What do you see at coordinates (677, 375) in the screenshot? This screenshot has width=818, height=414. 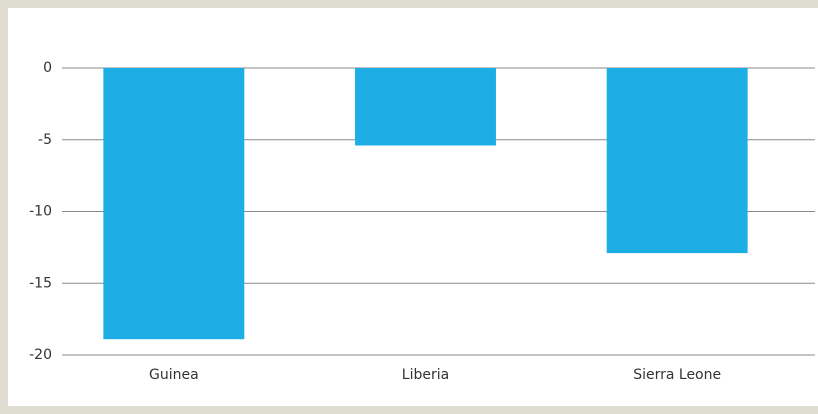 I see `x-tick-label: Sierra Leone` at bounding box center [677, 375].